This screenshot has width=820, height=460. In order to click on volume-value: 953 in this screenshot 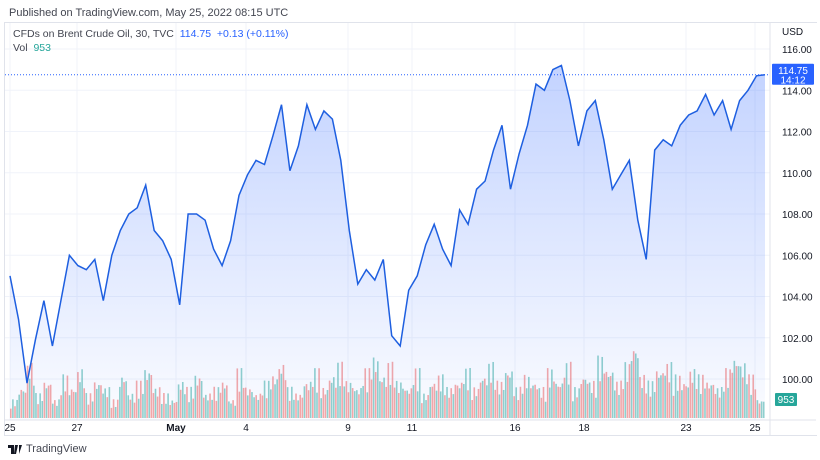, I will do `click(42, 48)`.